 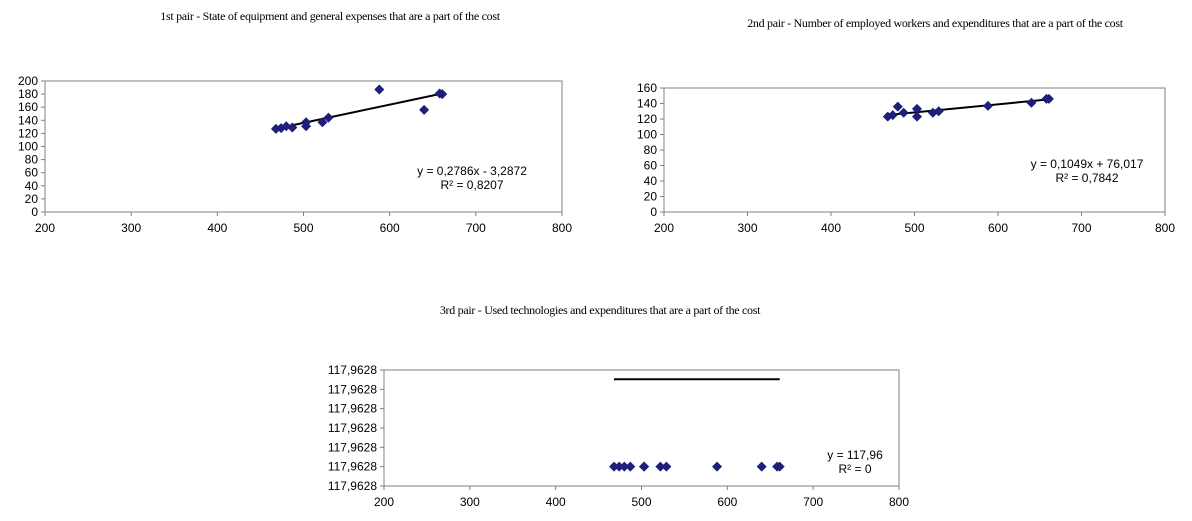 I want to click on chart2-y-tick-label: 0, so click(x=653, y=212).